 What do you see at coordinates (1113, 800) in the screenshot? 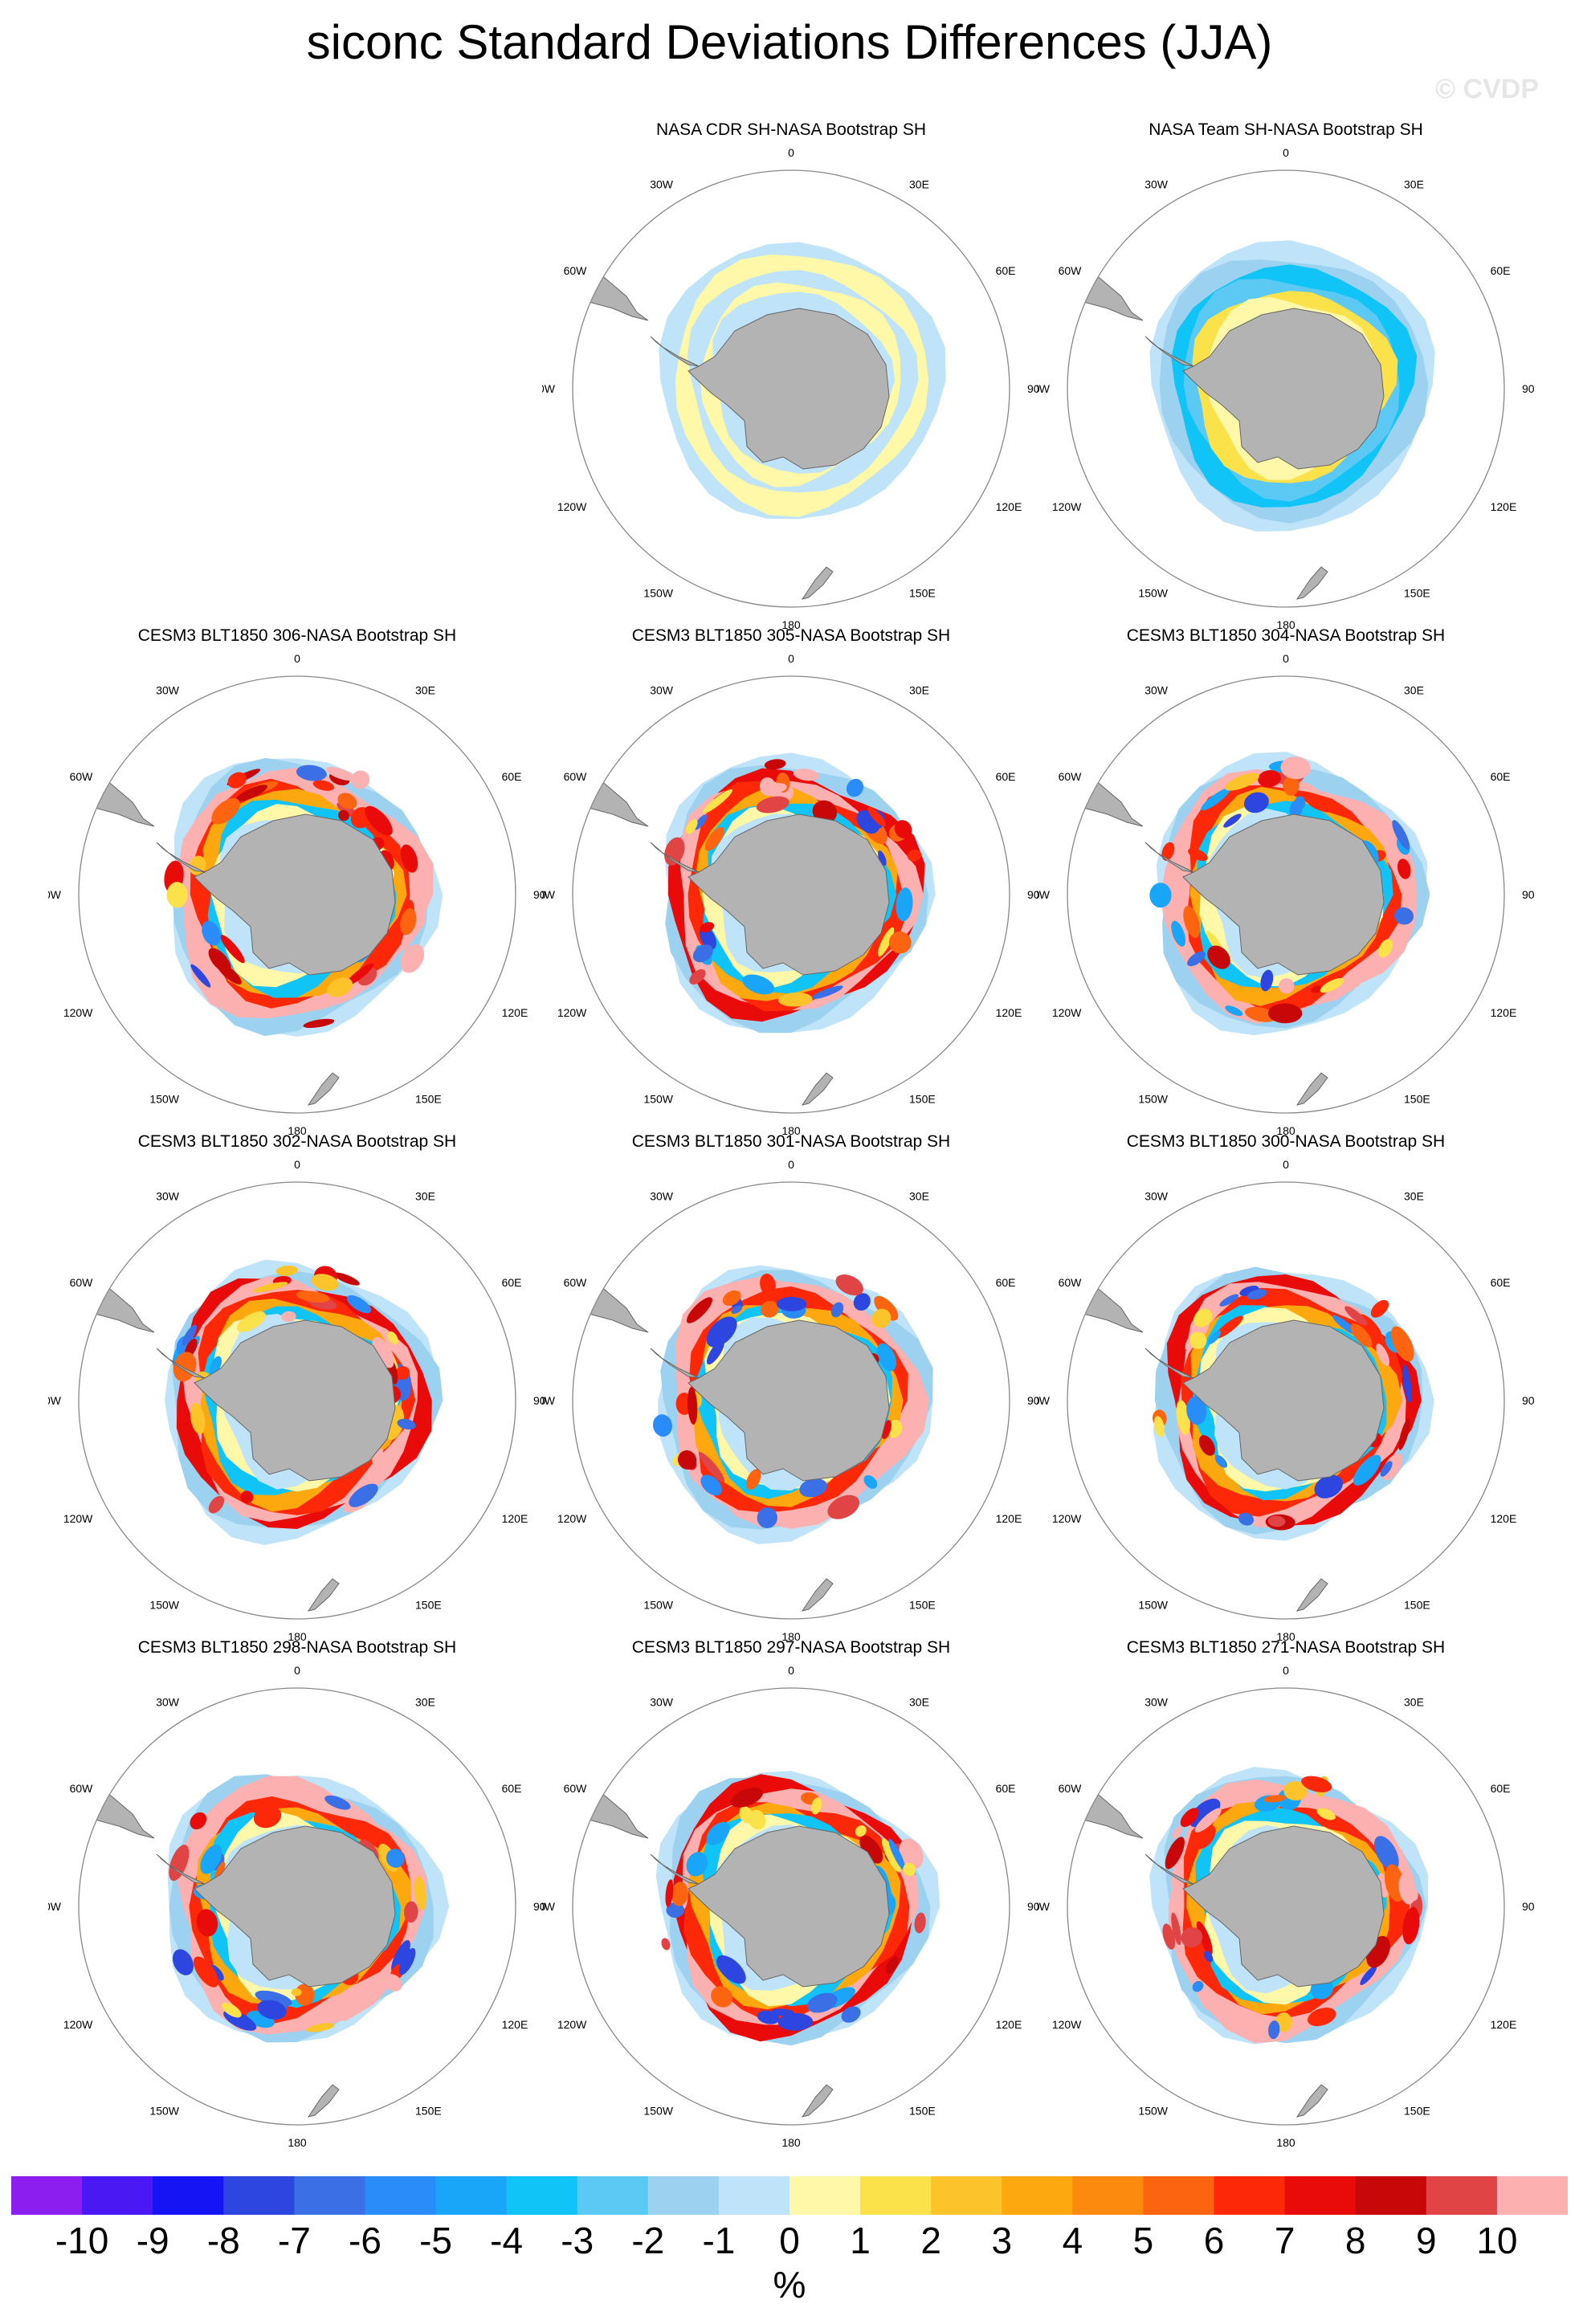
I see `south-america-tip` at bounding box center [1113, 800].